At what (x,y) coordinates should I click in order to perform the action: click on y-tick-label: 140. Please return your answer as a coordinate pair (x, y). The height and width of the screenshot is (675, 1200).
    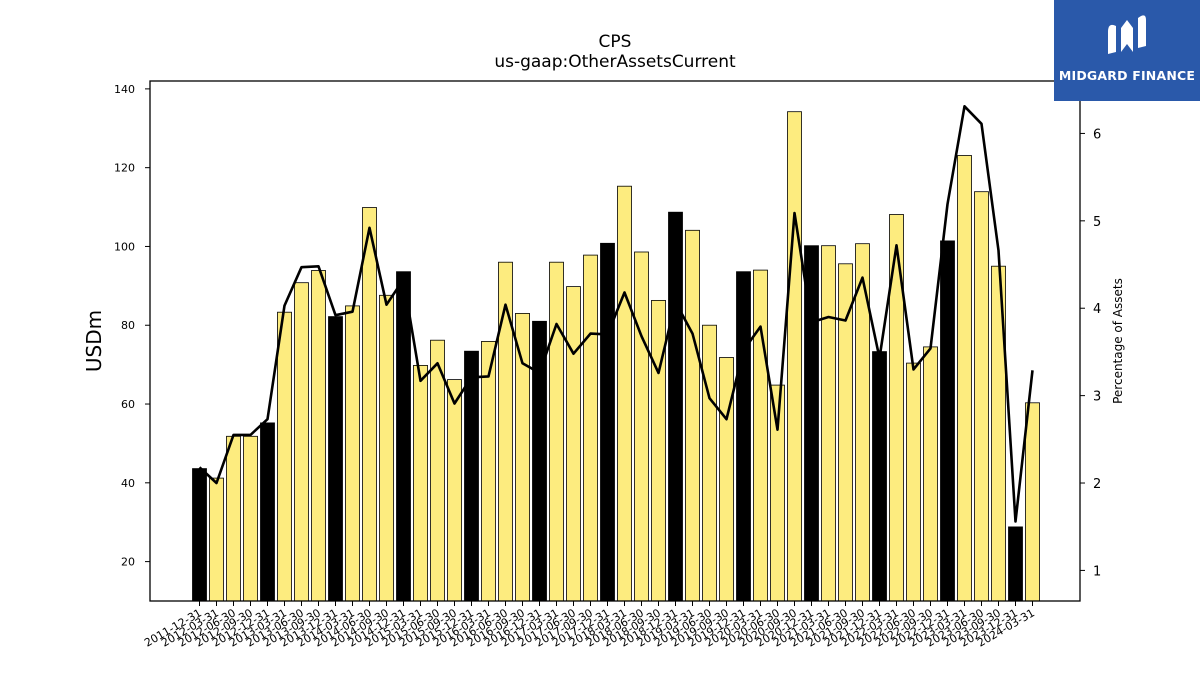
    Looking at the image, I should click on (124, 89).